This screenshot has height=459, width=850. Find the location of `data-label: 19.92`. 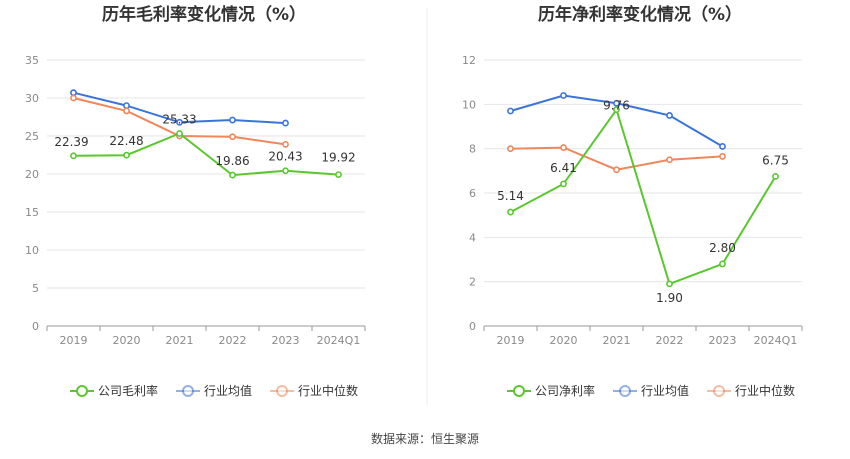

data-label: 19.92 is located at coordinates (338, 158).